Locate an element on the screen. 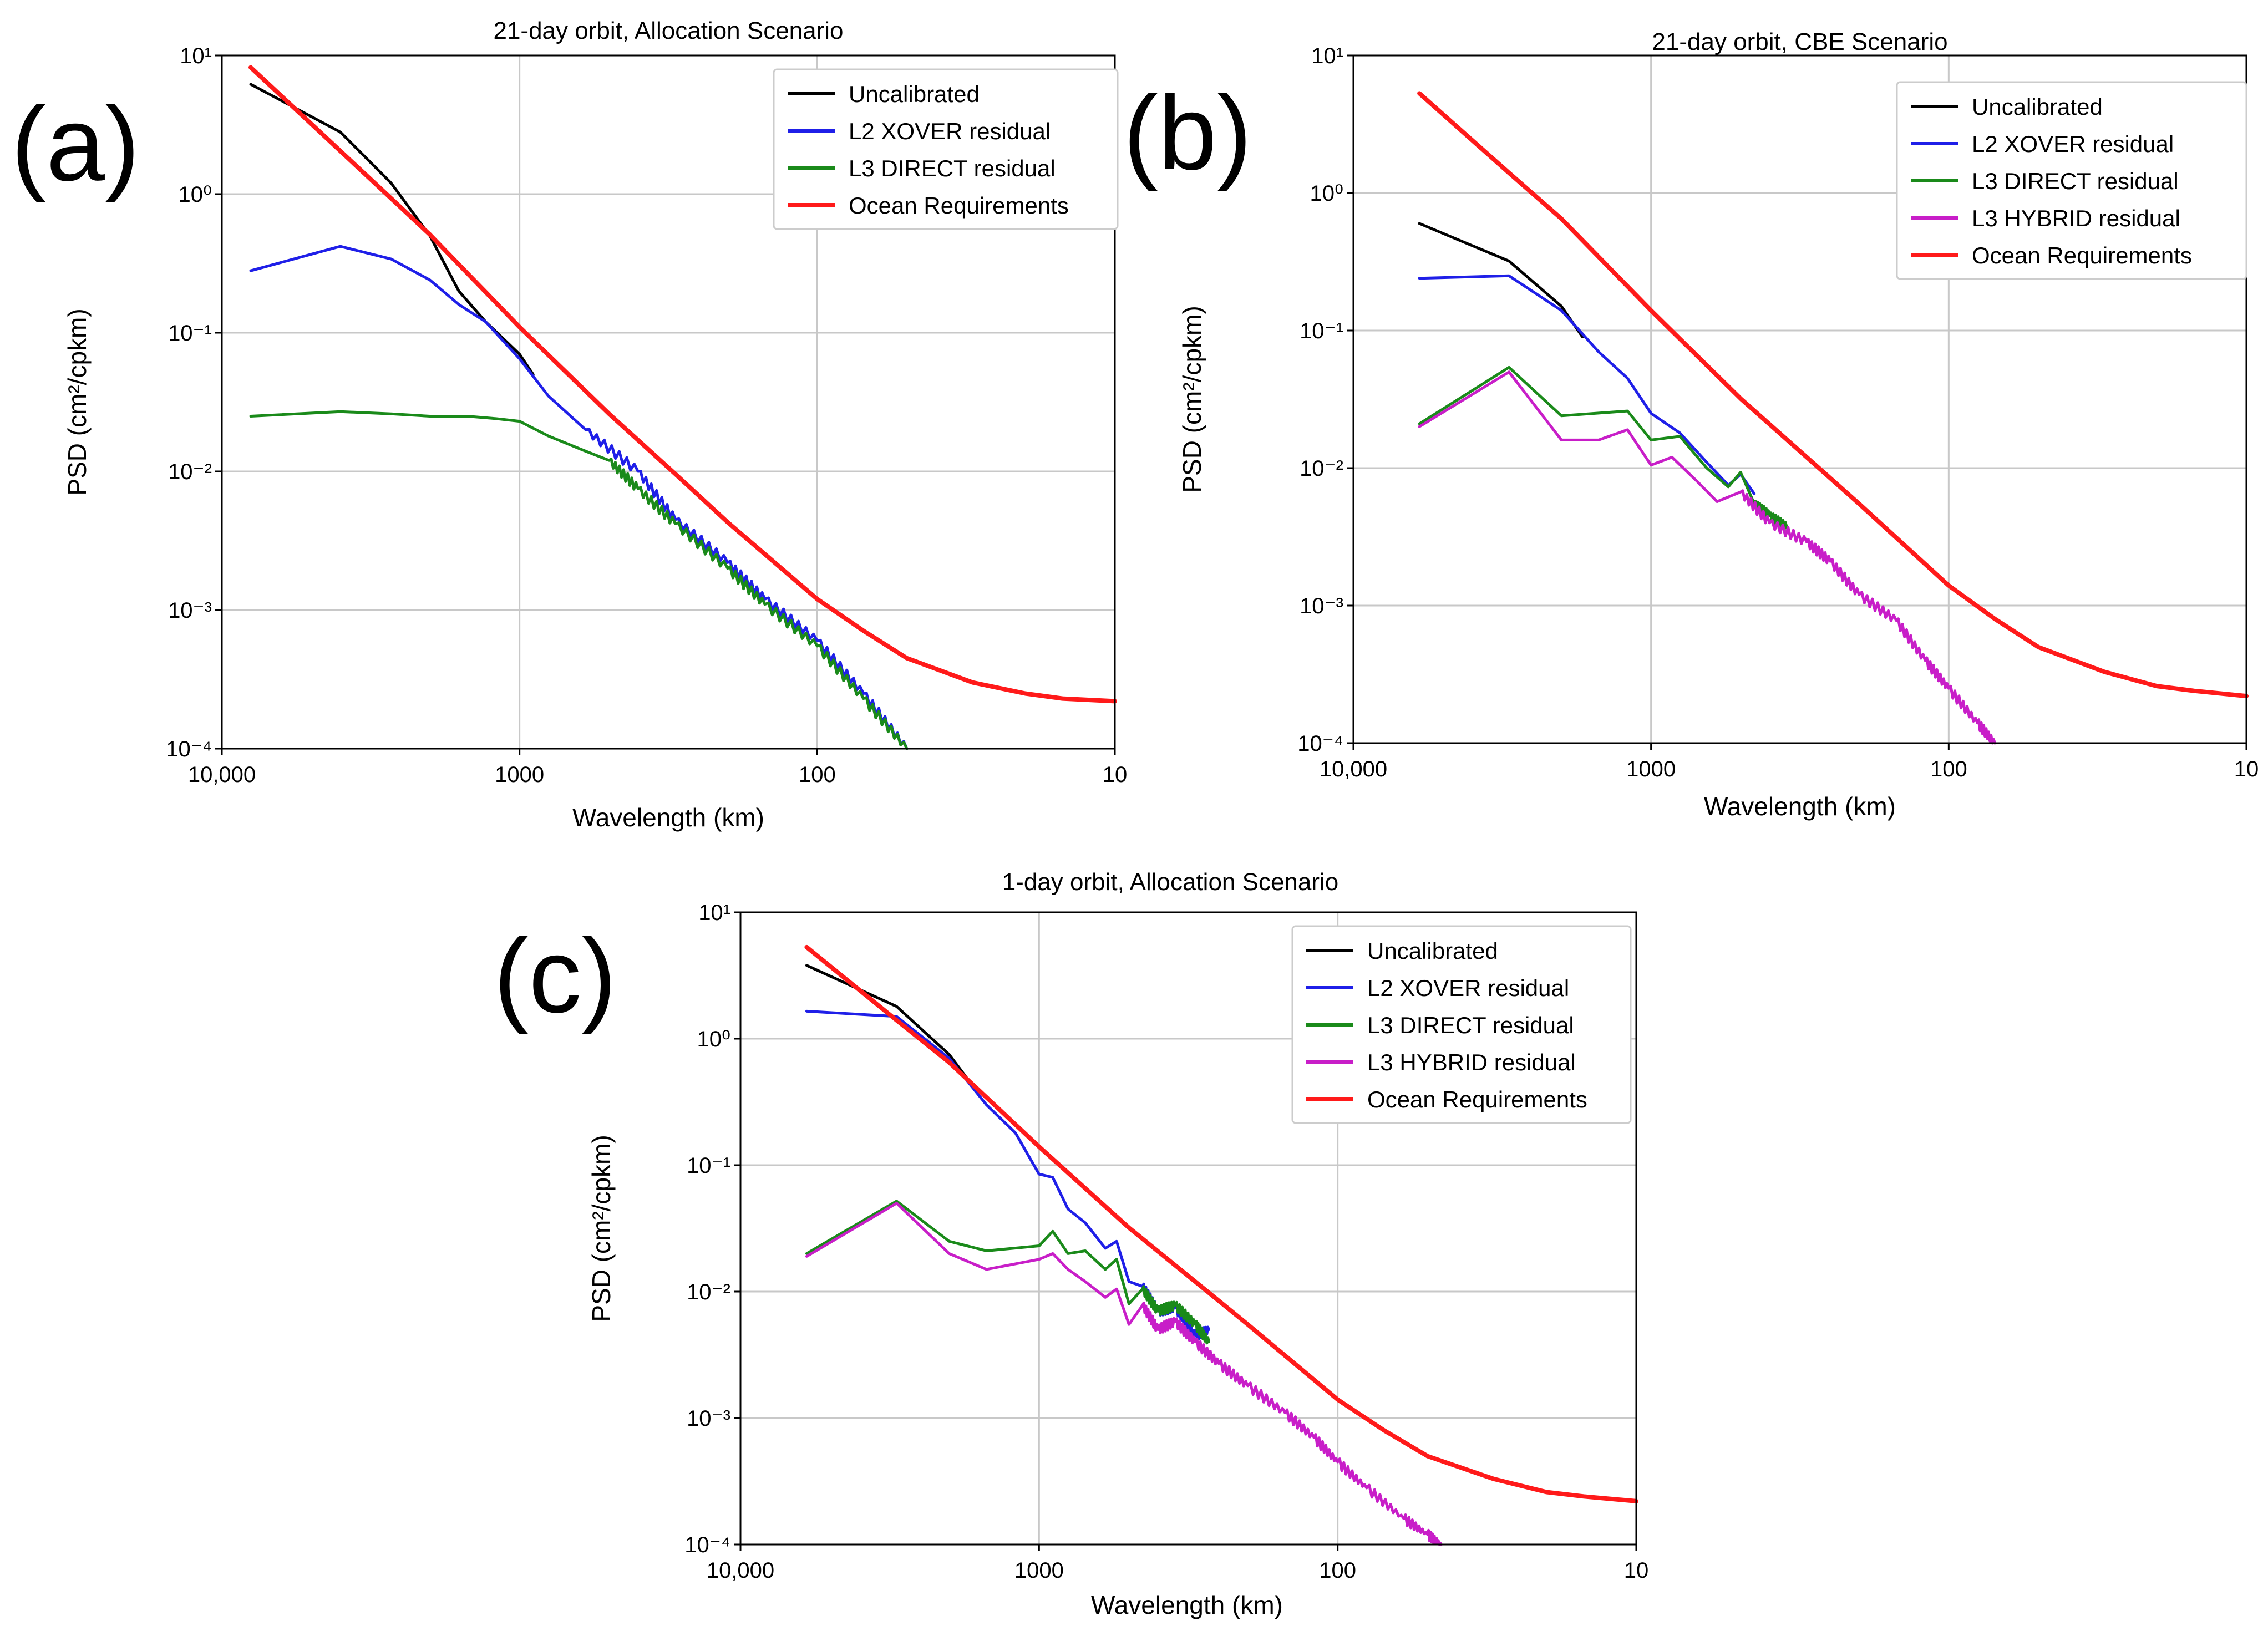 The image size is (2268, 1636). panel-c-legend-label-l3-hybrid-residual: L3 HYBRID residual is located at coordinates (1472, 1062).